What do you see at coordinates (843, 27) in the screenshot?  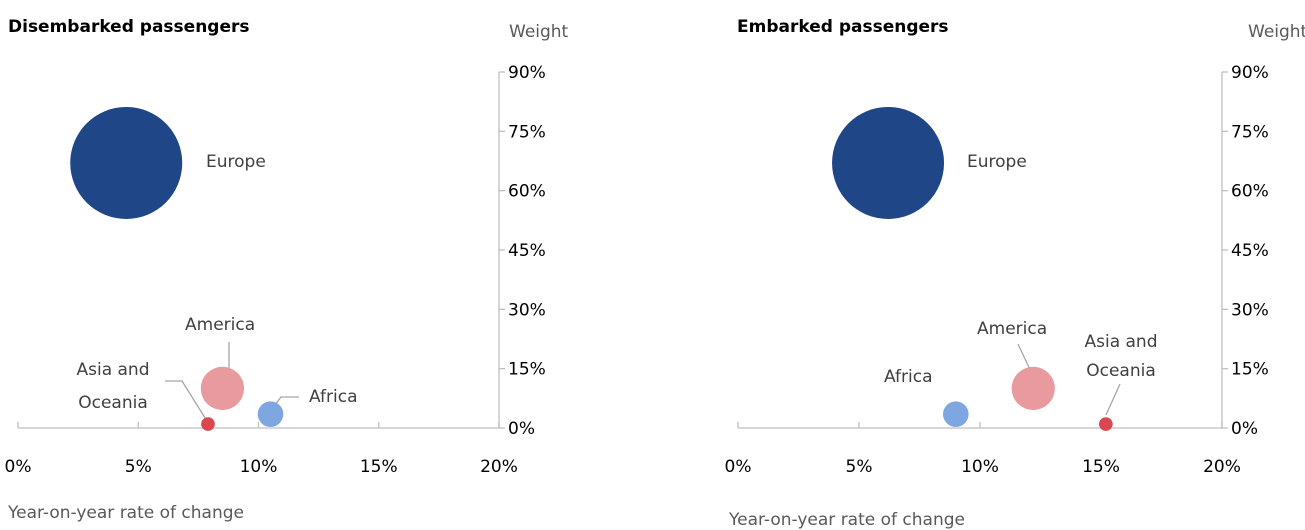 I see `chart-title: Embarked passengers` at bounding box center [843, 27].